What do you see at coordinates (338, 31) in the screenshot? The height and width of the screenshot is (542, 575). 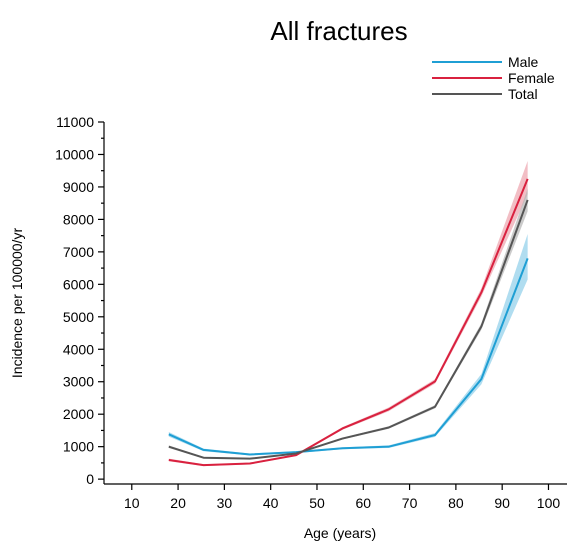 I see `chart-title: All fractures` at bounding box center [338, 31].